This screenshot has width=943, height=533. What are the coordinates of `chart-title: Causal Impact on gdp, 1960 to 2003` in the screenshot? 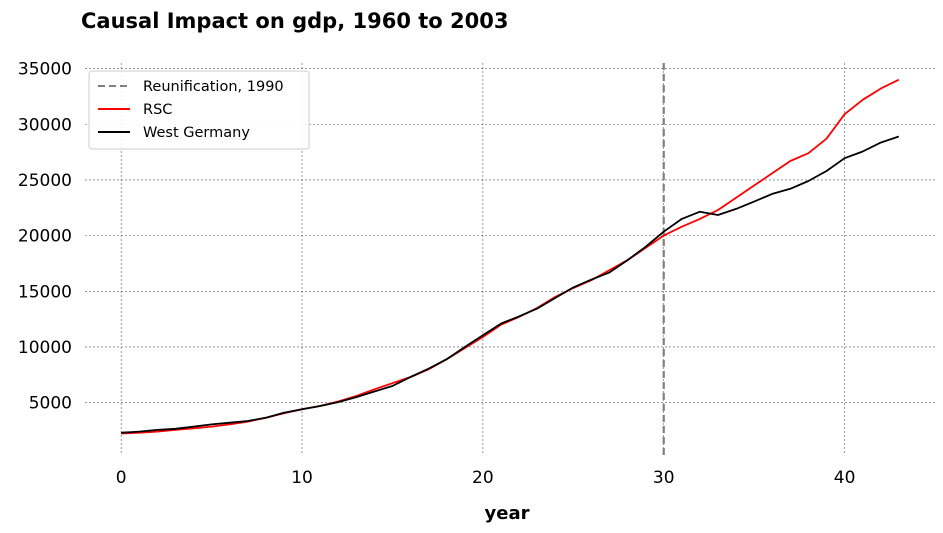 It's located at (294, 21).